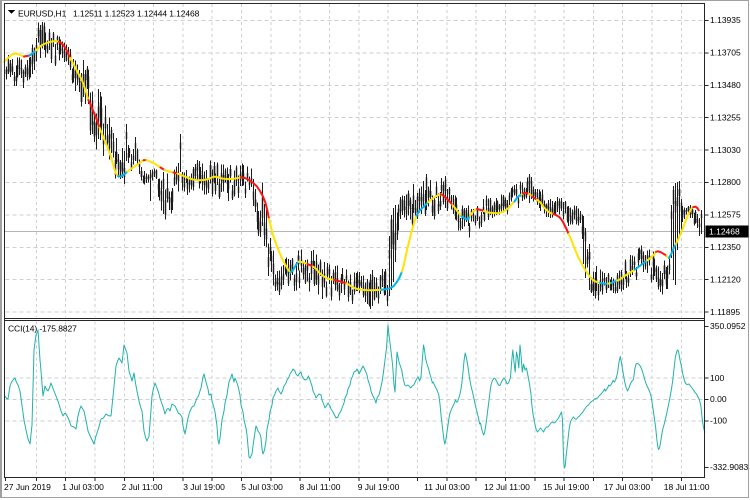 This screenshot has width=750, height=500. Describe the element at coordinates (42, 329) in the screenshot. I see `svg-text: CCI(14) -175.8827` at that location.